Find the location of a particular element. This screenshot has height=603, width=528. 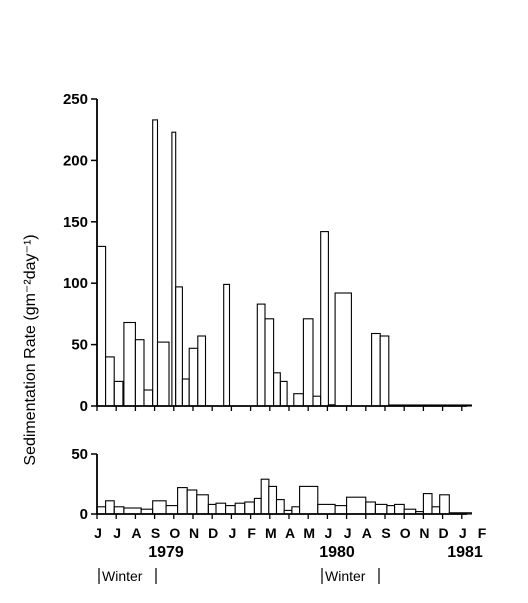

month-label-0: J is located at coordinates (98, 533).